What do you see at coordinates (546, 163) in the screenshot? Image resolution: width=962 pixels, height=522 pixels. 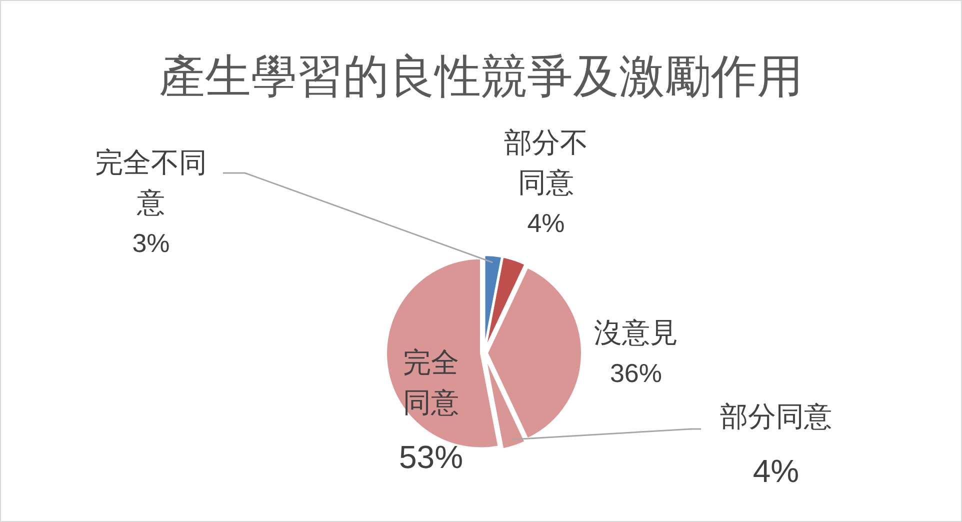 I see `slice-label: 部分不同意` at bounding box center [546, 163].